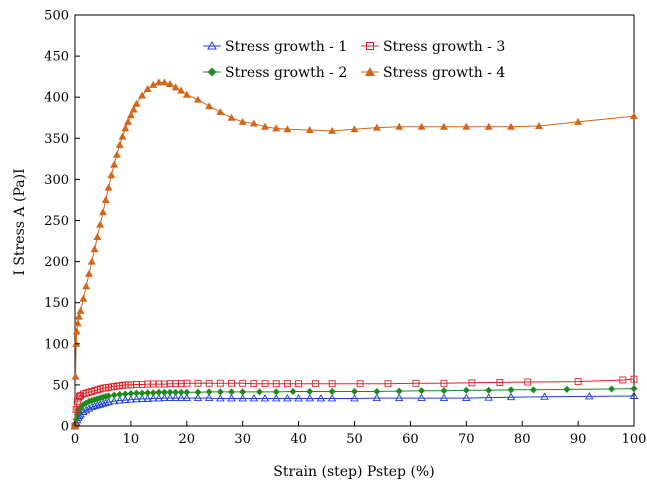 Image resolution: width=647 pixels, height=496 pixels. What do you see at coordinates (522, 439) in the screenshot?
I see `x-tick-label: 80` at bounding box center [522, 439].